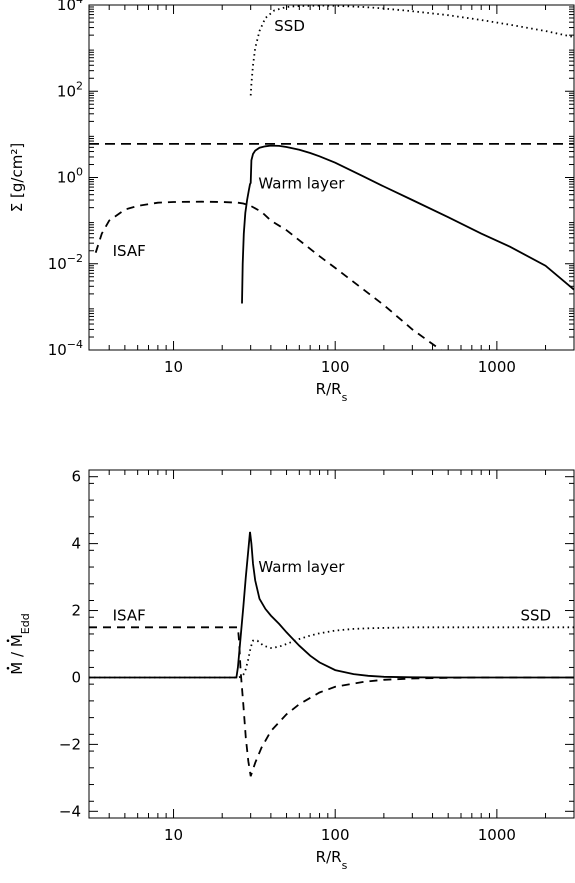 The height and width of the screenshot is (883, 575). I want to click on sigma-x-tick-label: 1000, so click(497, 367).